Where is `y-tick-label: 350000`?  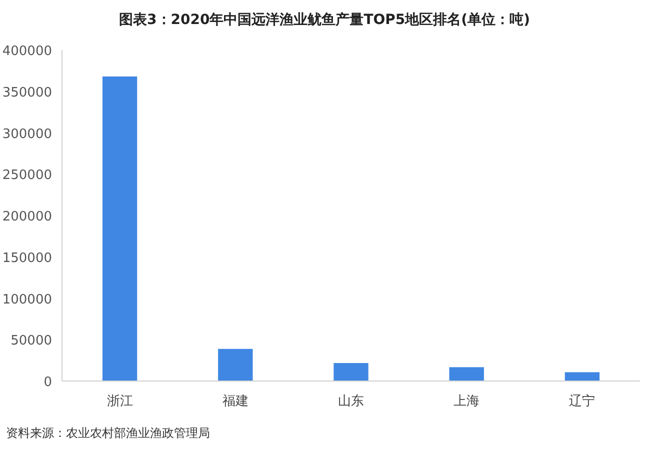
y-tick-label: 350000 is located at coordinates (27, 92).